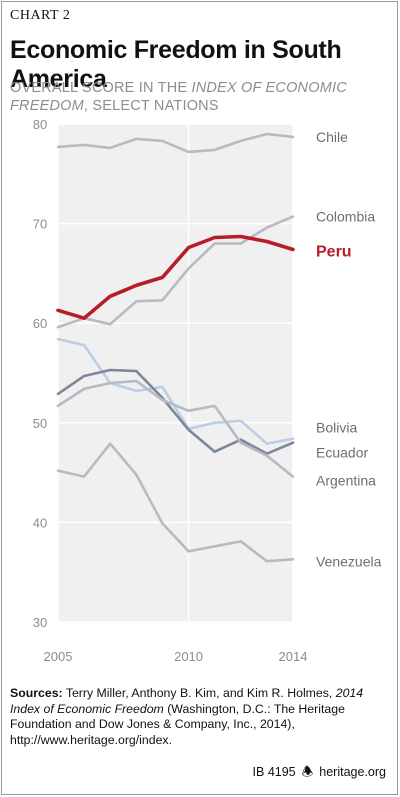 Image resolution: width=400 pixels, height=797 pixels. Describe the element at coordinates (175, 412) in the screenshot. I see `series-line-ecuador` at that location.